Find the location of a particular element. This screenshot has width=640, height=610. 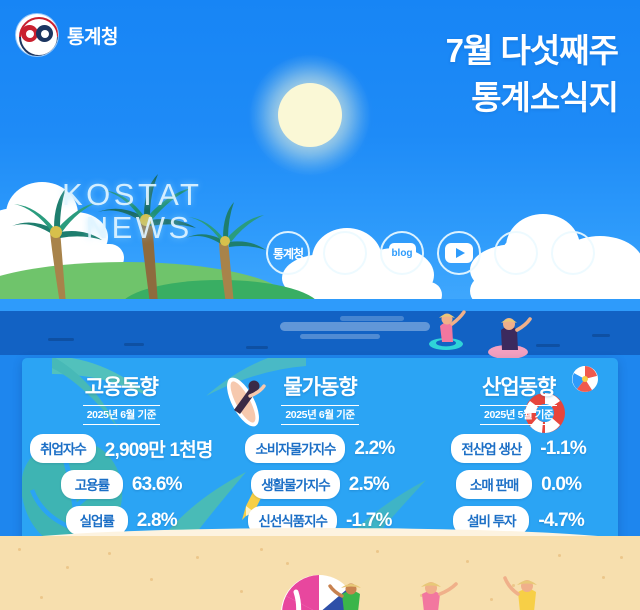

column-rows: 취업자수 2,909만 1천명 고용률 63.6% 실업률 2.8% is located at coordinates (121, 484).